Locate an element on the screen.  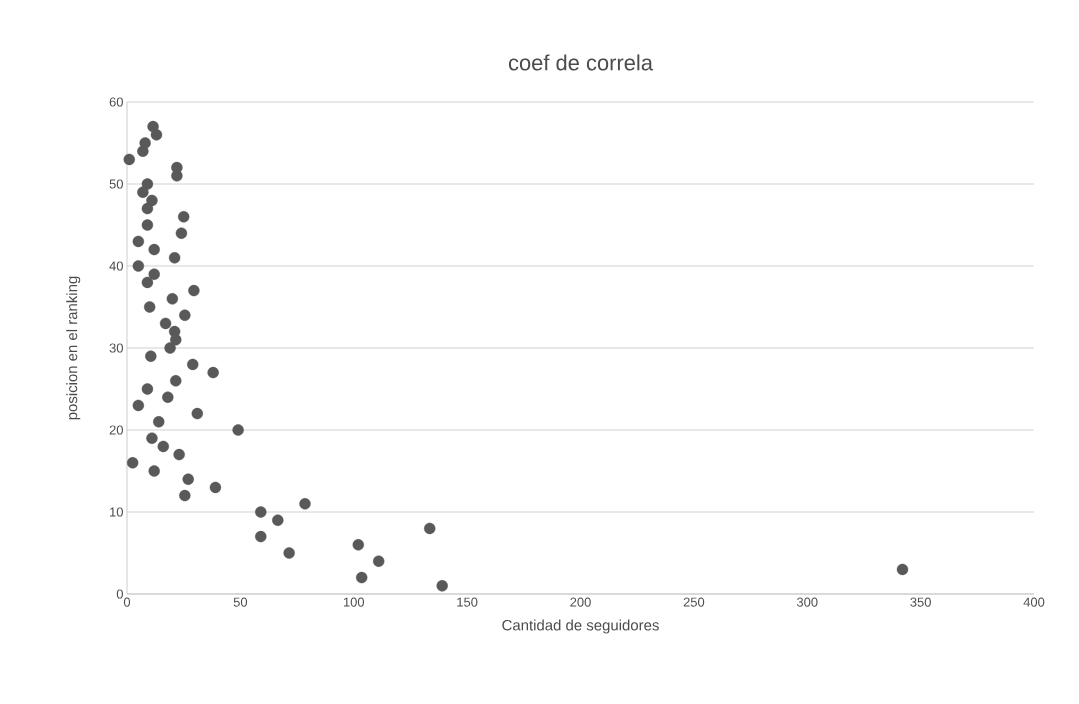
y-tick-label: 30 is located at coordinates (116, 348).